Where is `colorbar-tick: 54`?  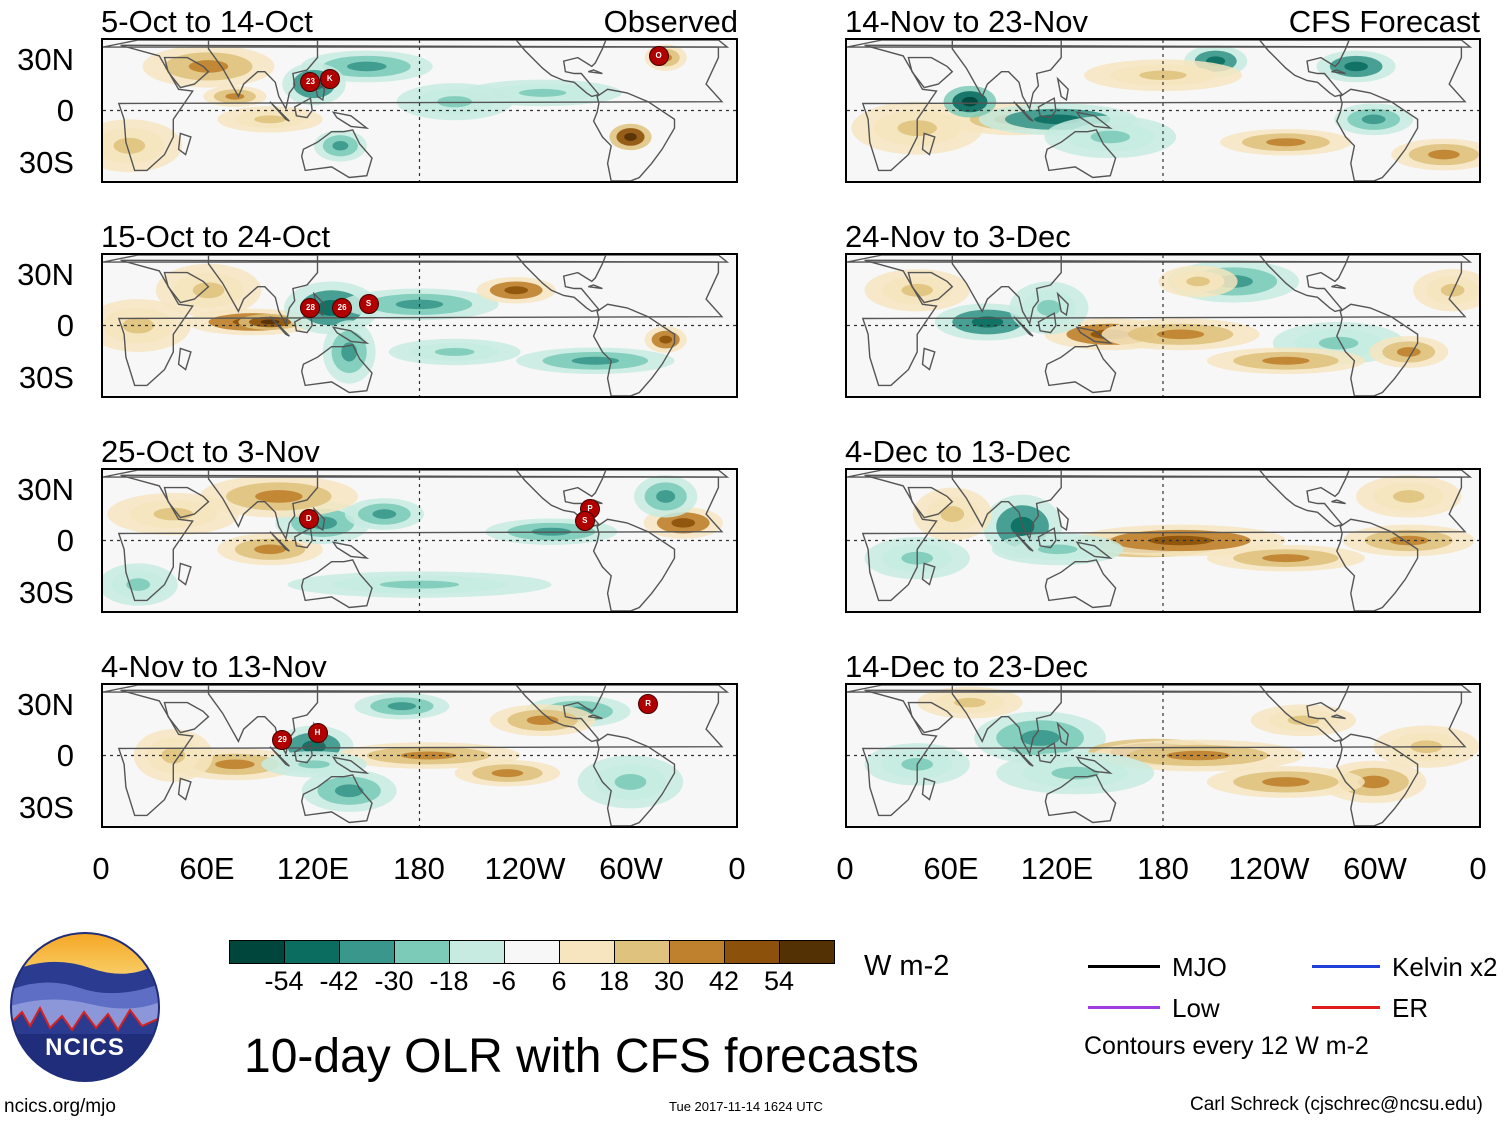 colorbar-tick: 54 is located at coordinates (779, 981).